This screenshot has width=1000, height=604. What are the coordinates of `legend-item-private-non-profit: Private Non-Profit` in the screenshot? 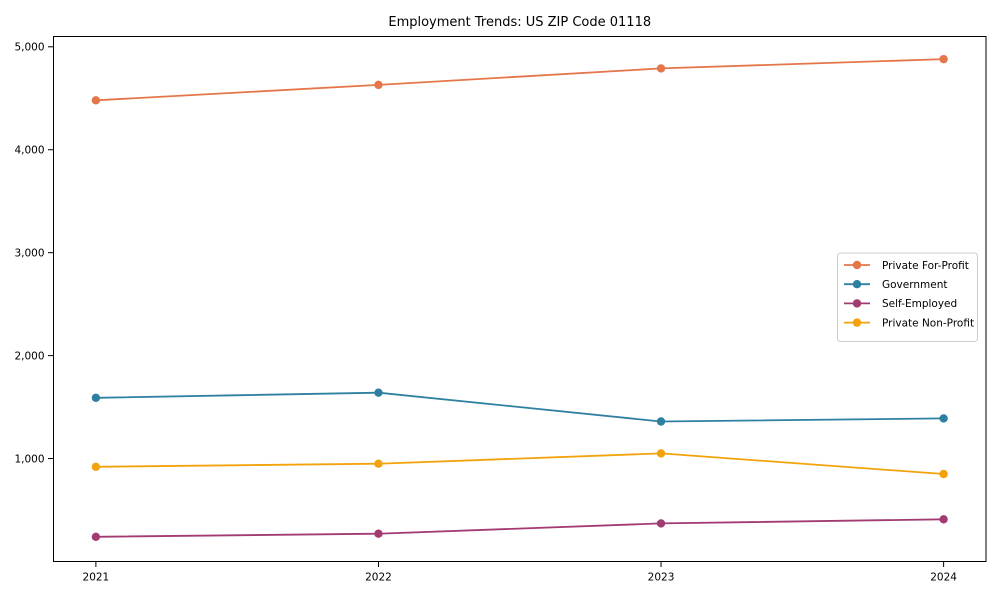 It's located at (909, 323).